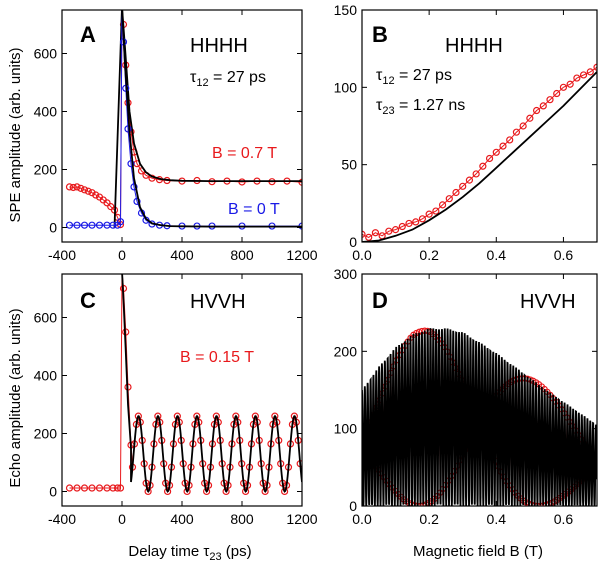  What do you see at coordinates (564, 519) in the screenshot?
I see `x-tick-label-d-3: 0.6` at bounding box center [564, 519].